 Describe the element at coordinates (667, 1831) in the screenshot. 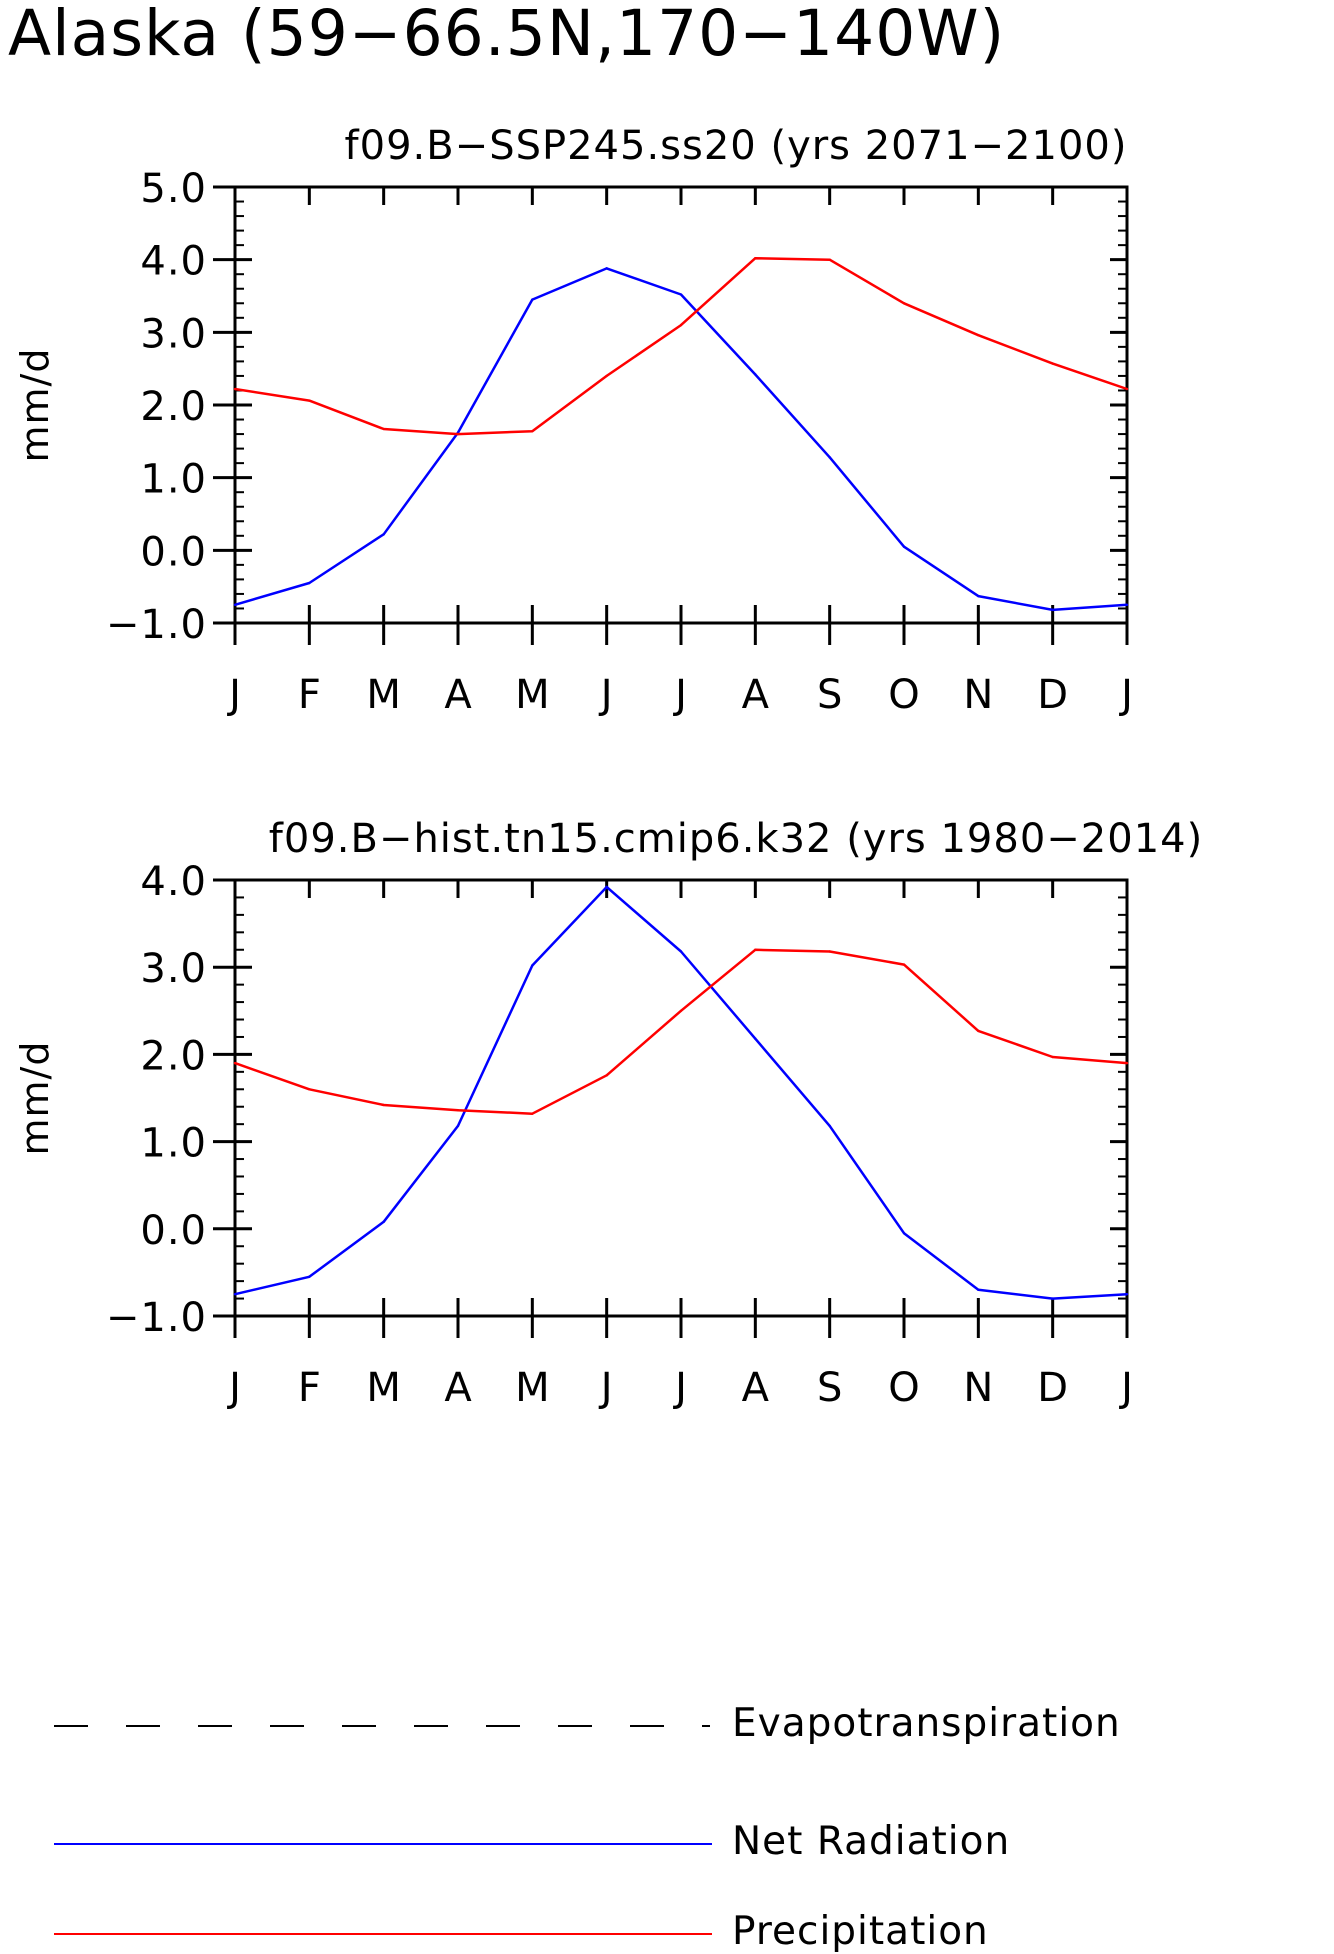

I see `legend-item-net-radiation: Net Radiation` at that location.